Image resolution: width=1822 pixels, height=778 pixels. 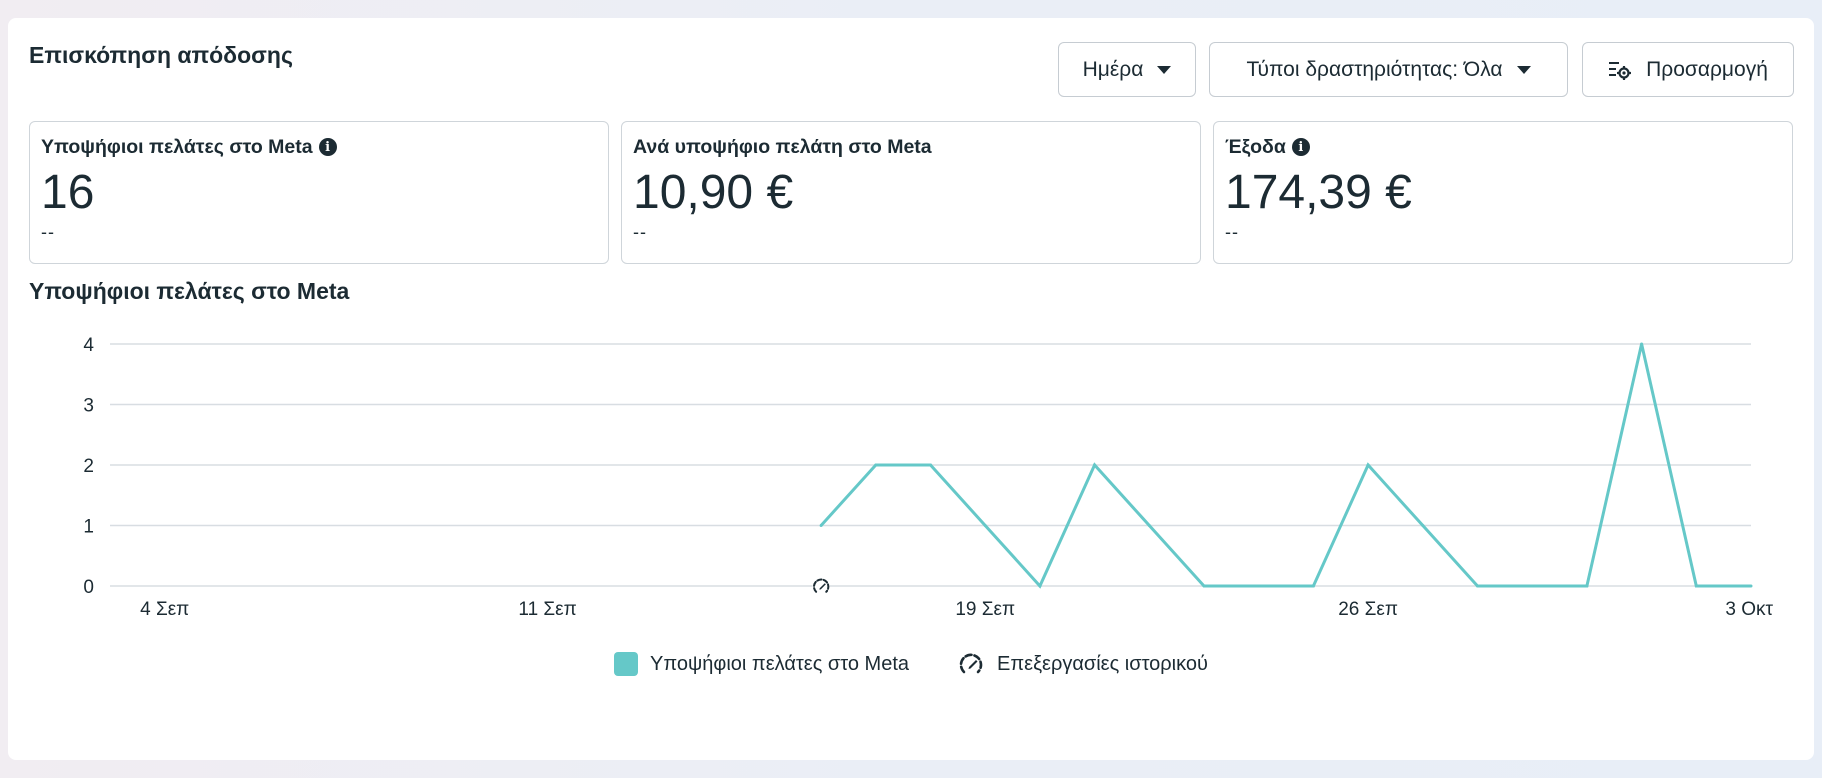 I want to click on legend-label-history-edits: Επεξεργασίες ιστορικού, so click(x=1102, y=663).